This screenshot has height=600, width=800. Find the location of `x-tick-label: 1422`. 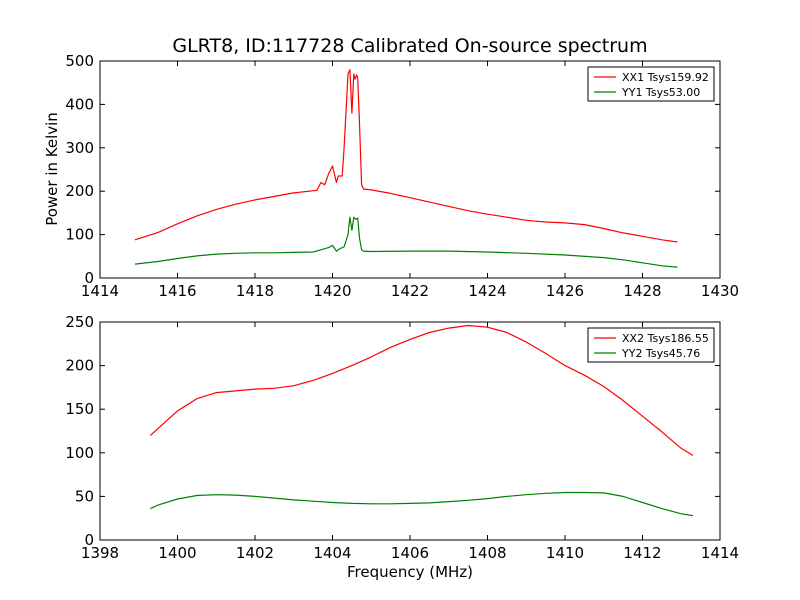

x-tick-label: 1422 is located at coordinates (410, 291).